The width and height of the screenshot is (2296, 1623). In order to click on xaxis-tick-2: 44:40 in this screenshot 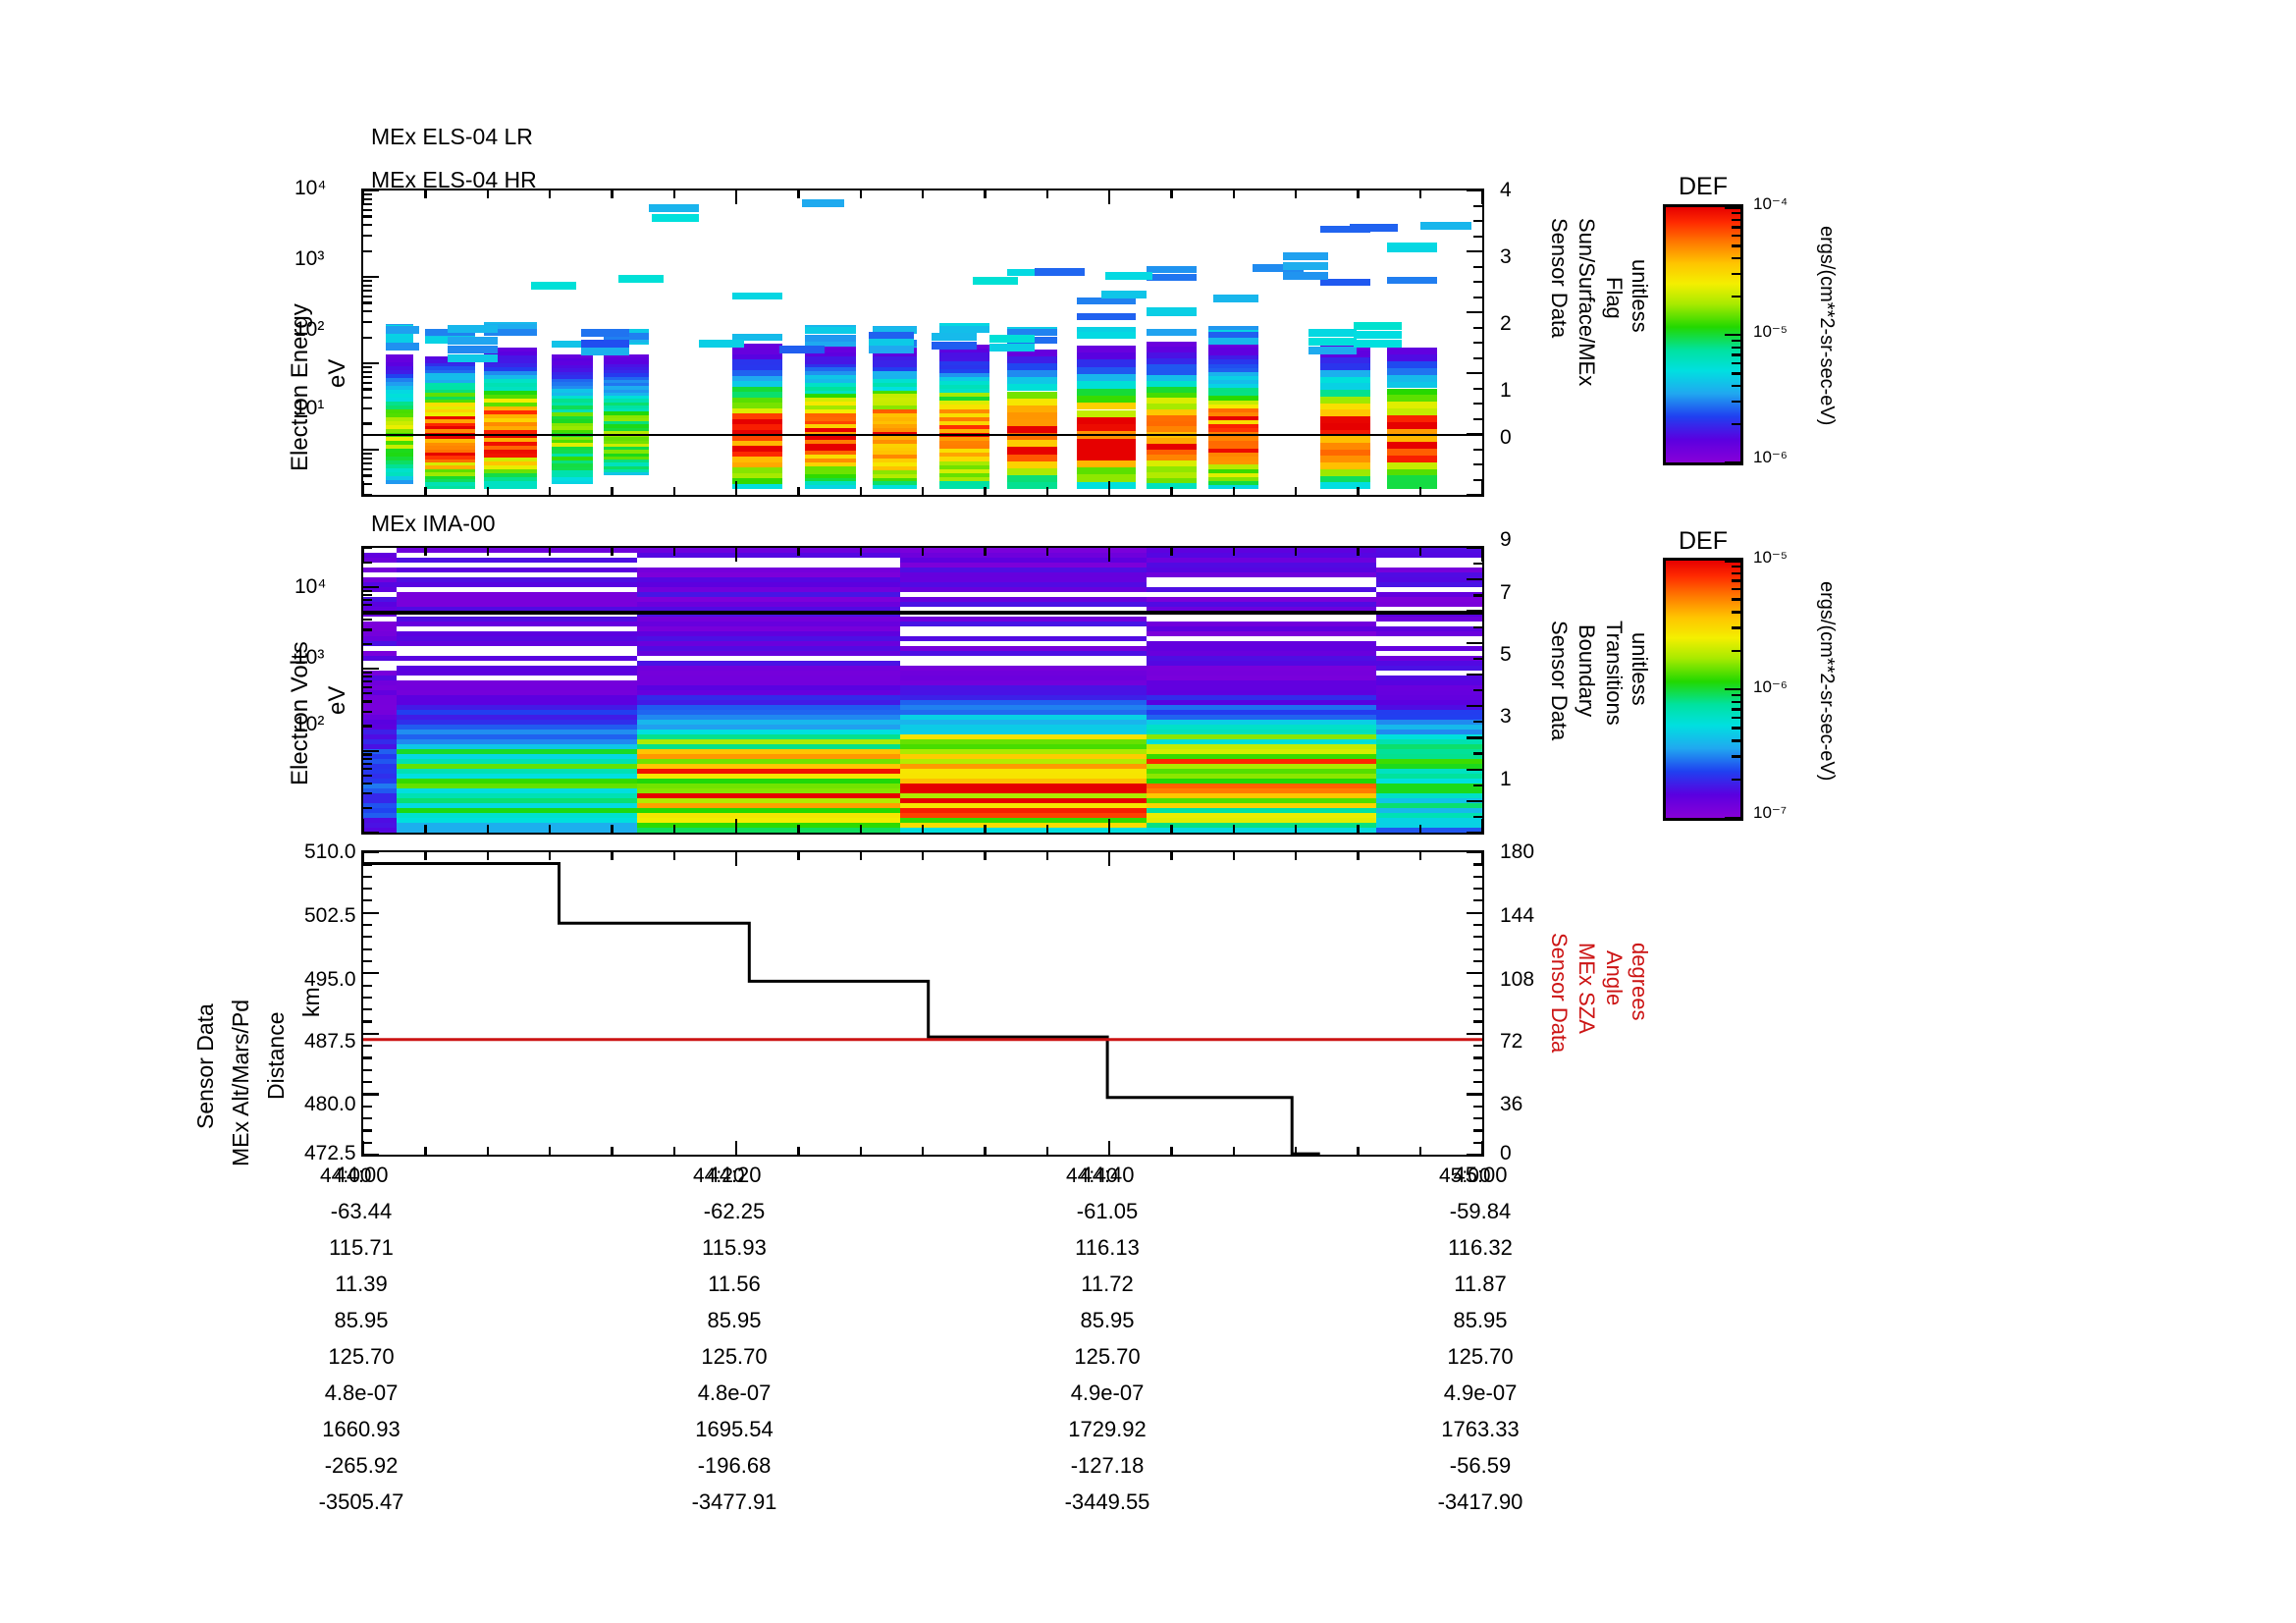, I will do `click(1092, 1175)`.